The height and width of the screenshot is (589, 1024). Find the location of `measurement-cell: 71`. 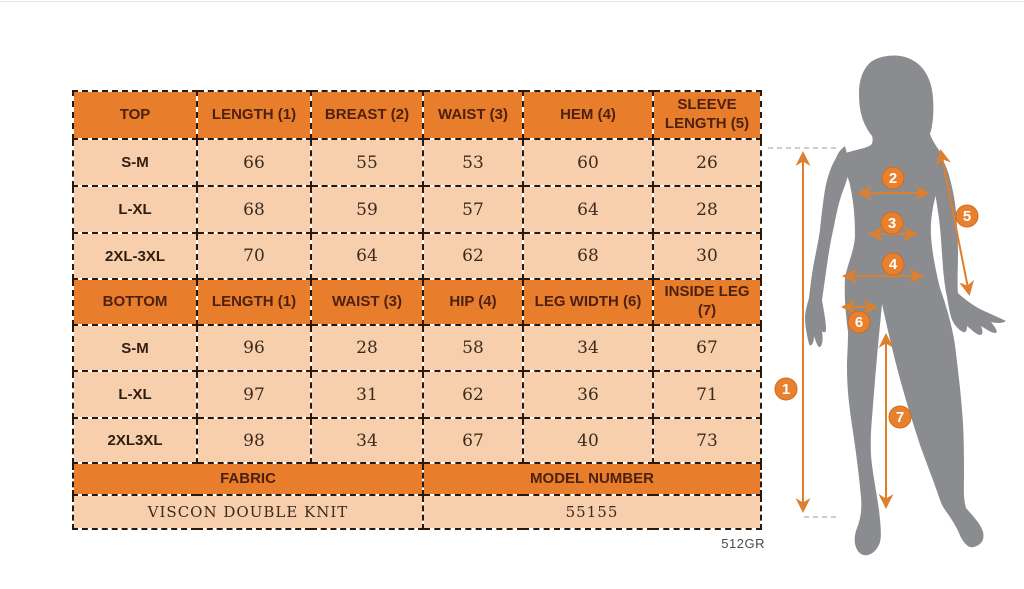

measurement-cell: 71 is located at coordinates (707, 394).